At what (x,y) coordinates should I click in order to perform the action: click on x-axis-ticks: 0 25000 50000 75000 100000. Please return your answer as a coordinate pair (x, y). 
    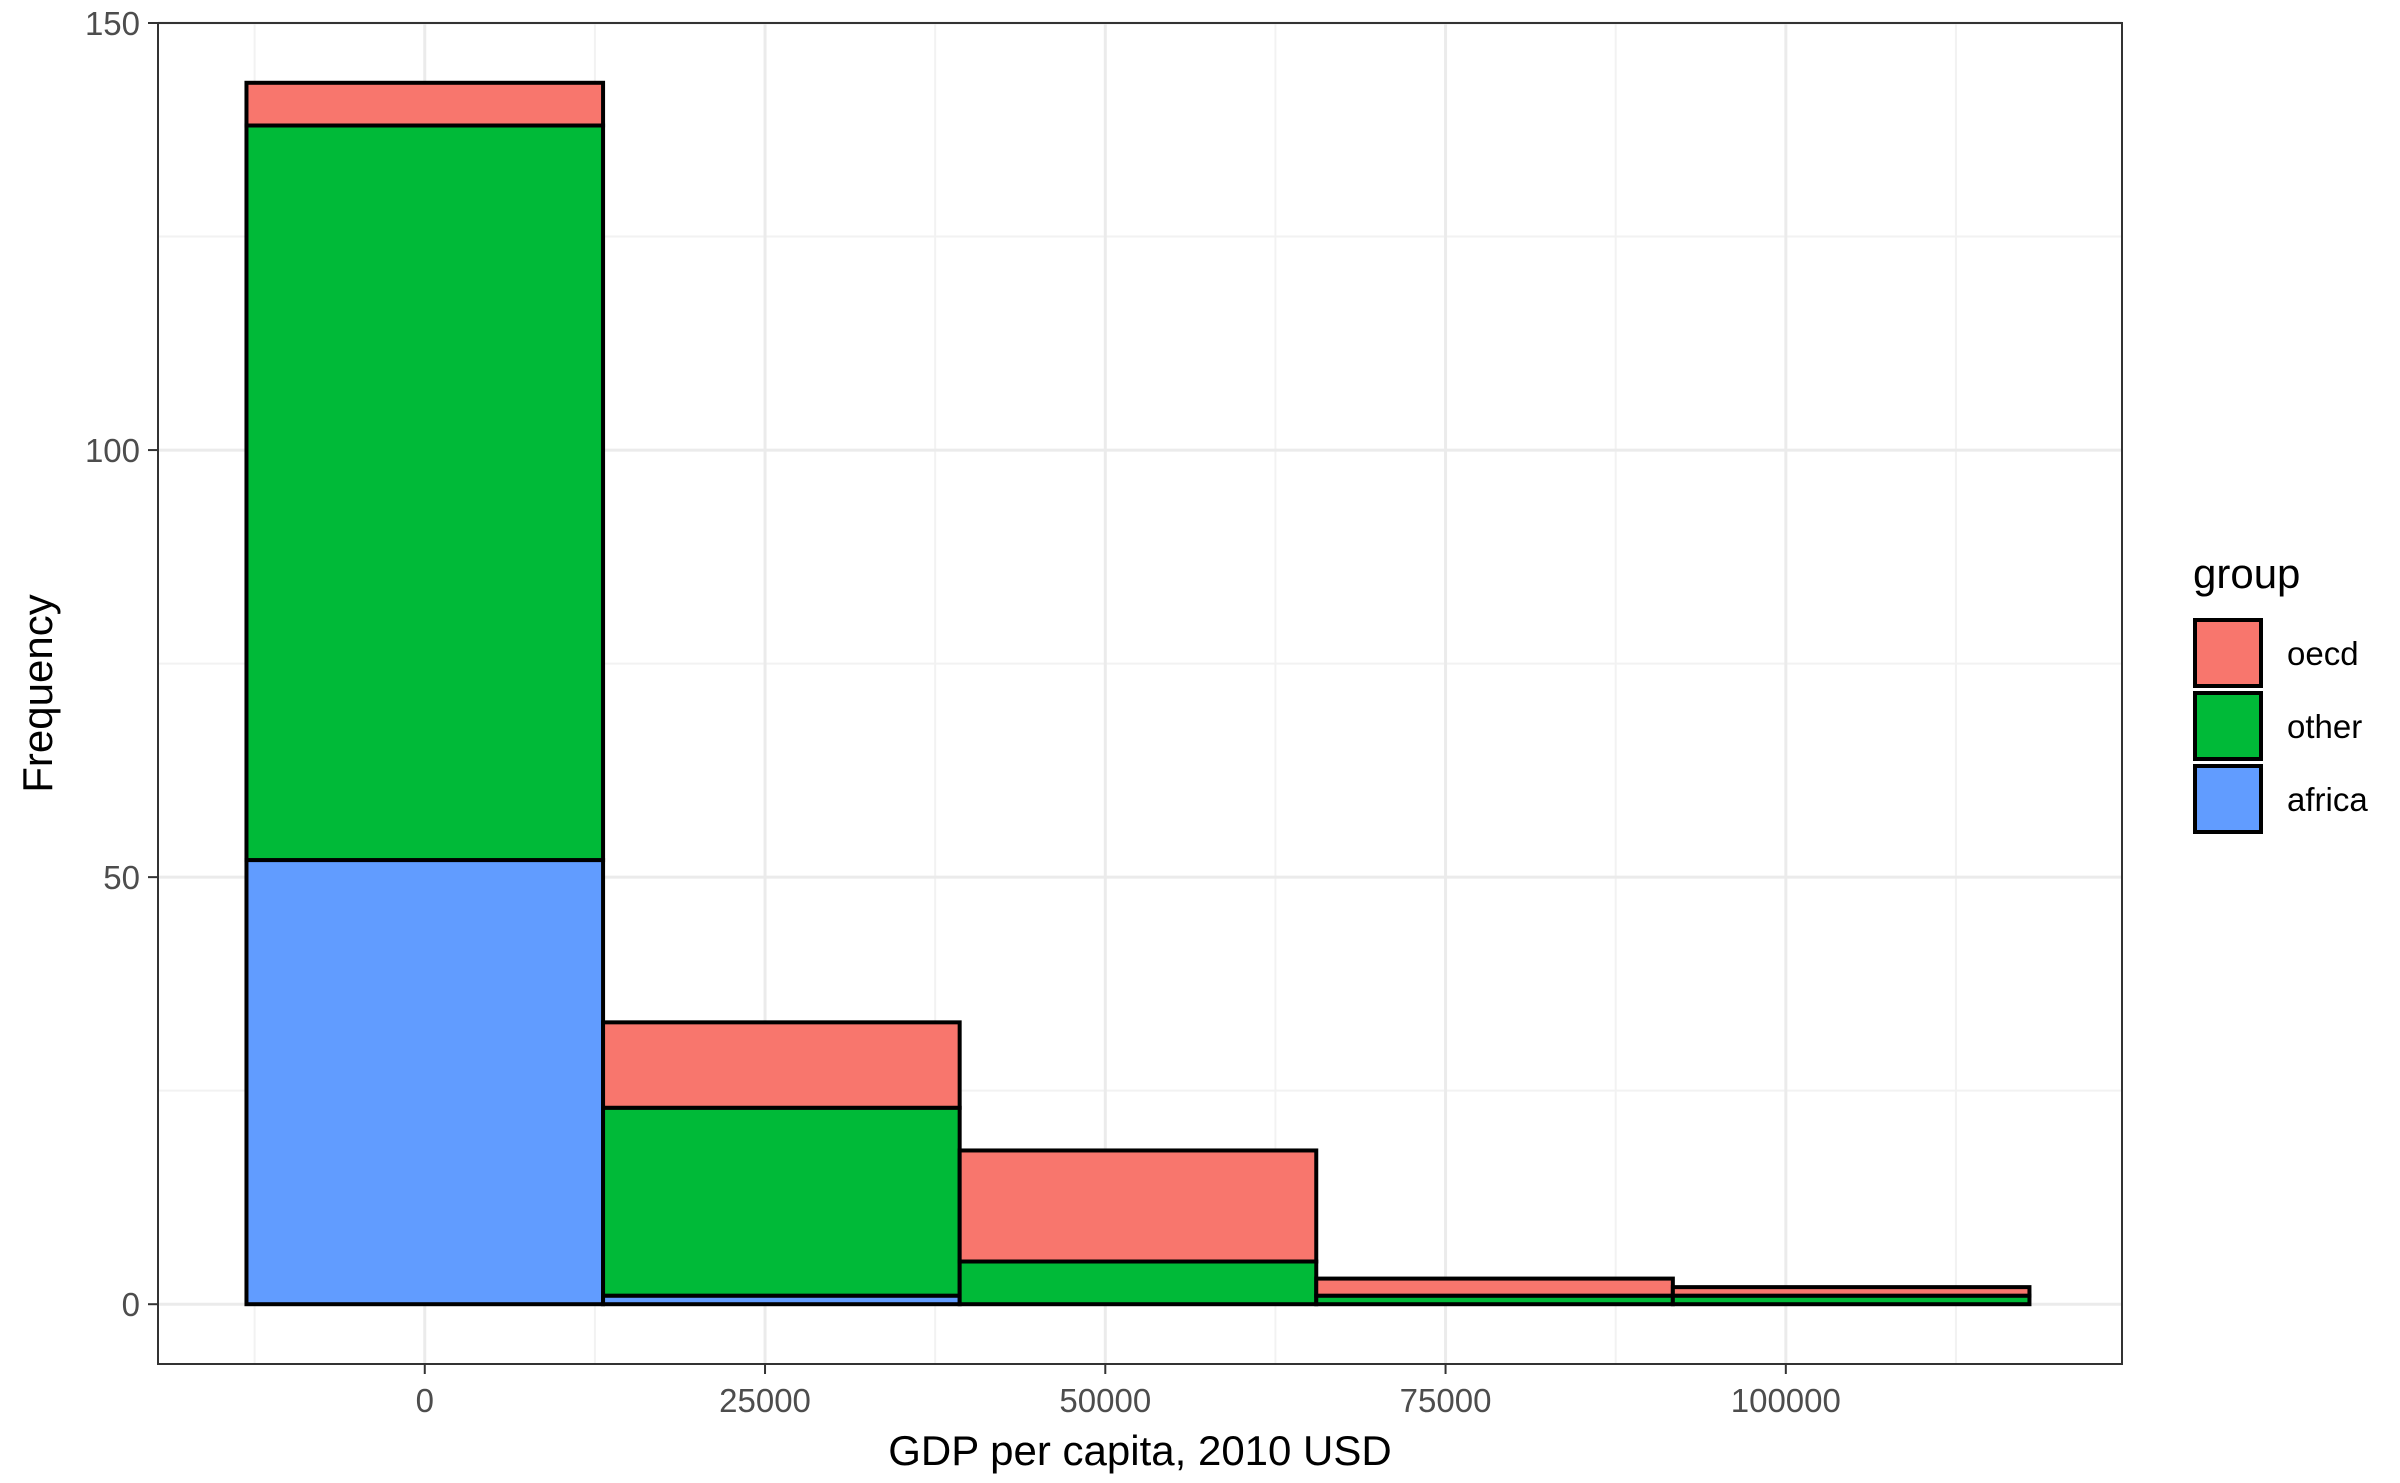
    Looking at the image, I should click on (1128, 1391).